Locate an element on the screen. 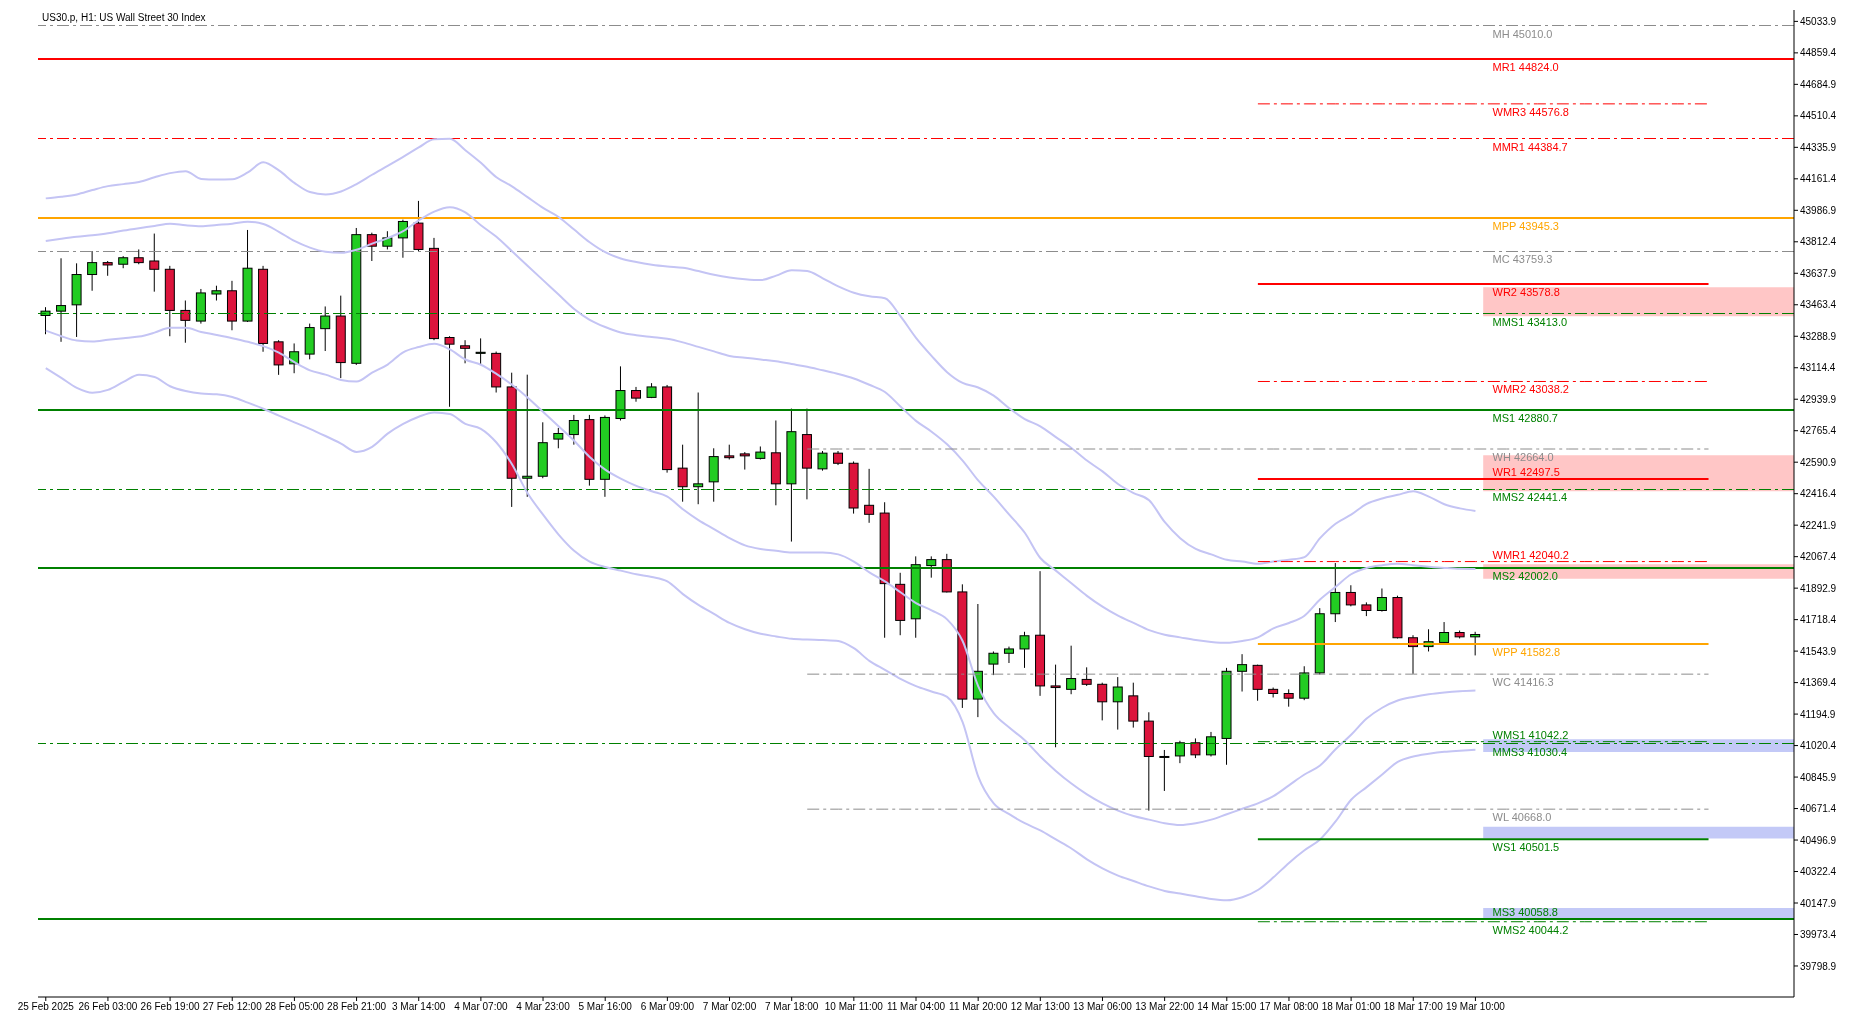 The image size is (1858, 1029). ref-line-label: MR1 44824.0 is located at coordinates (1525, 67).